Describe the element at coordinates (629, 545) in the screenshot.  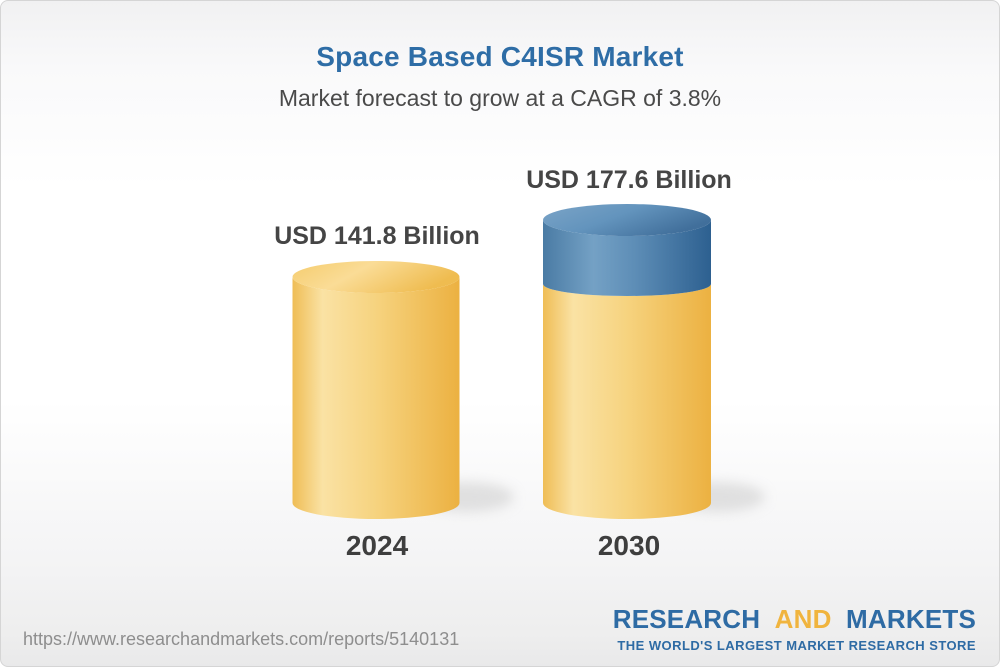
I see `category-label-2030: 2030` at that location.